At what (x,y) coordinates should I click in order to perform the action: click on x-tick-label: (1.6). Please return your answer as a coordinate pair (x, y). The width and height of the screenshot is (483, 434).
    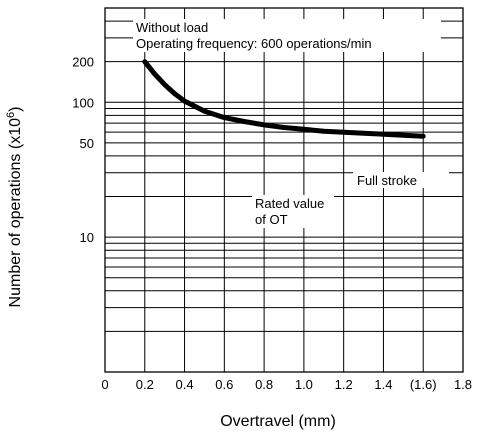
    Looking at the image, I should click on (423, 384).